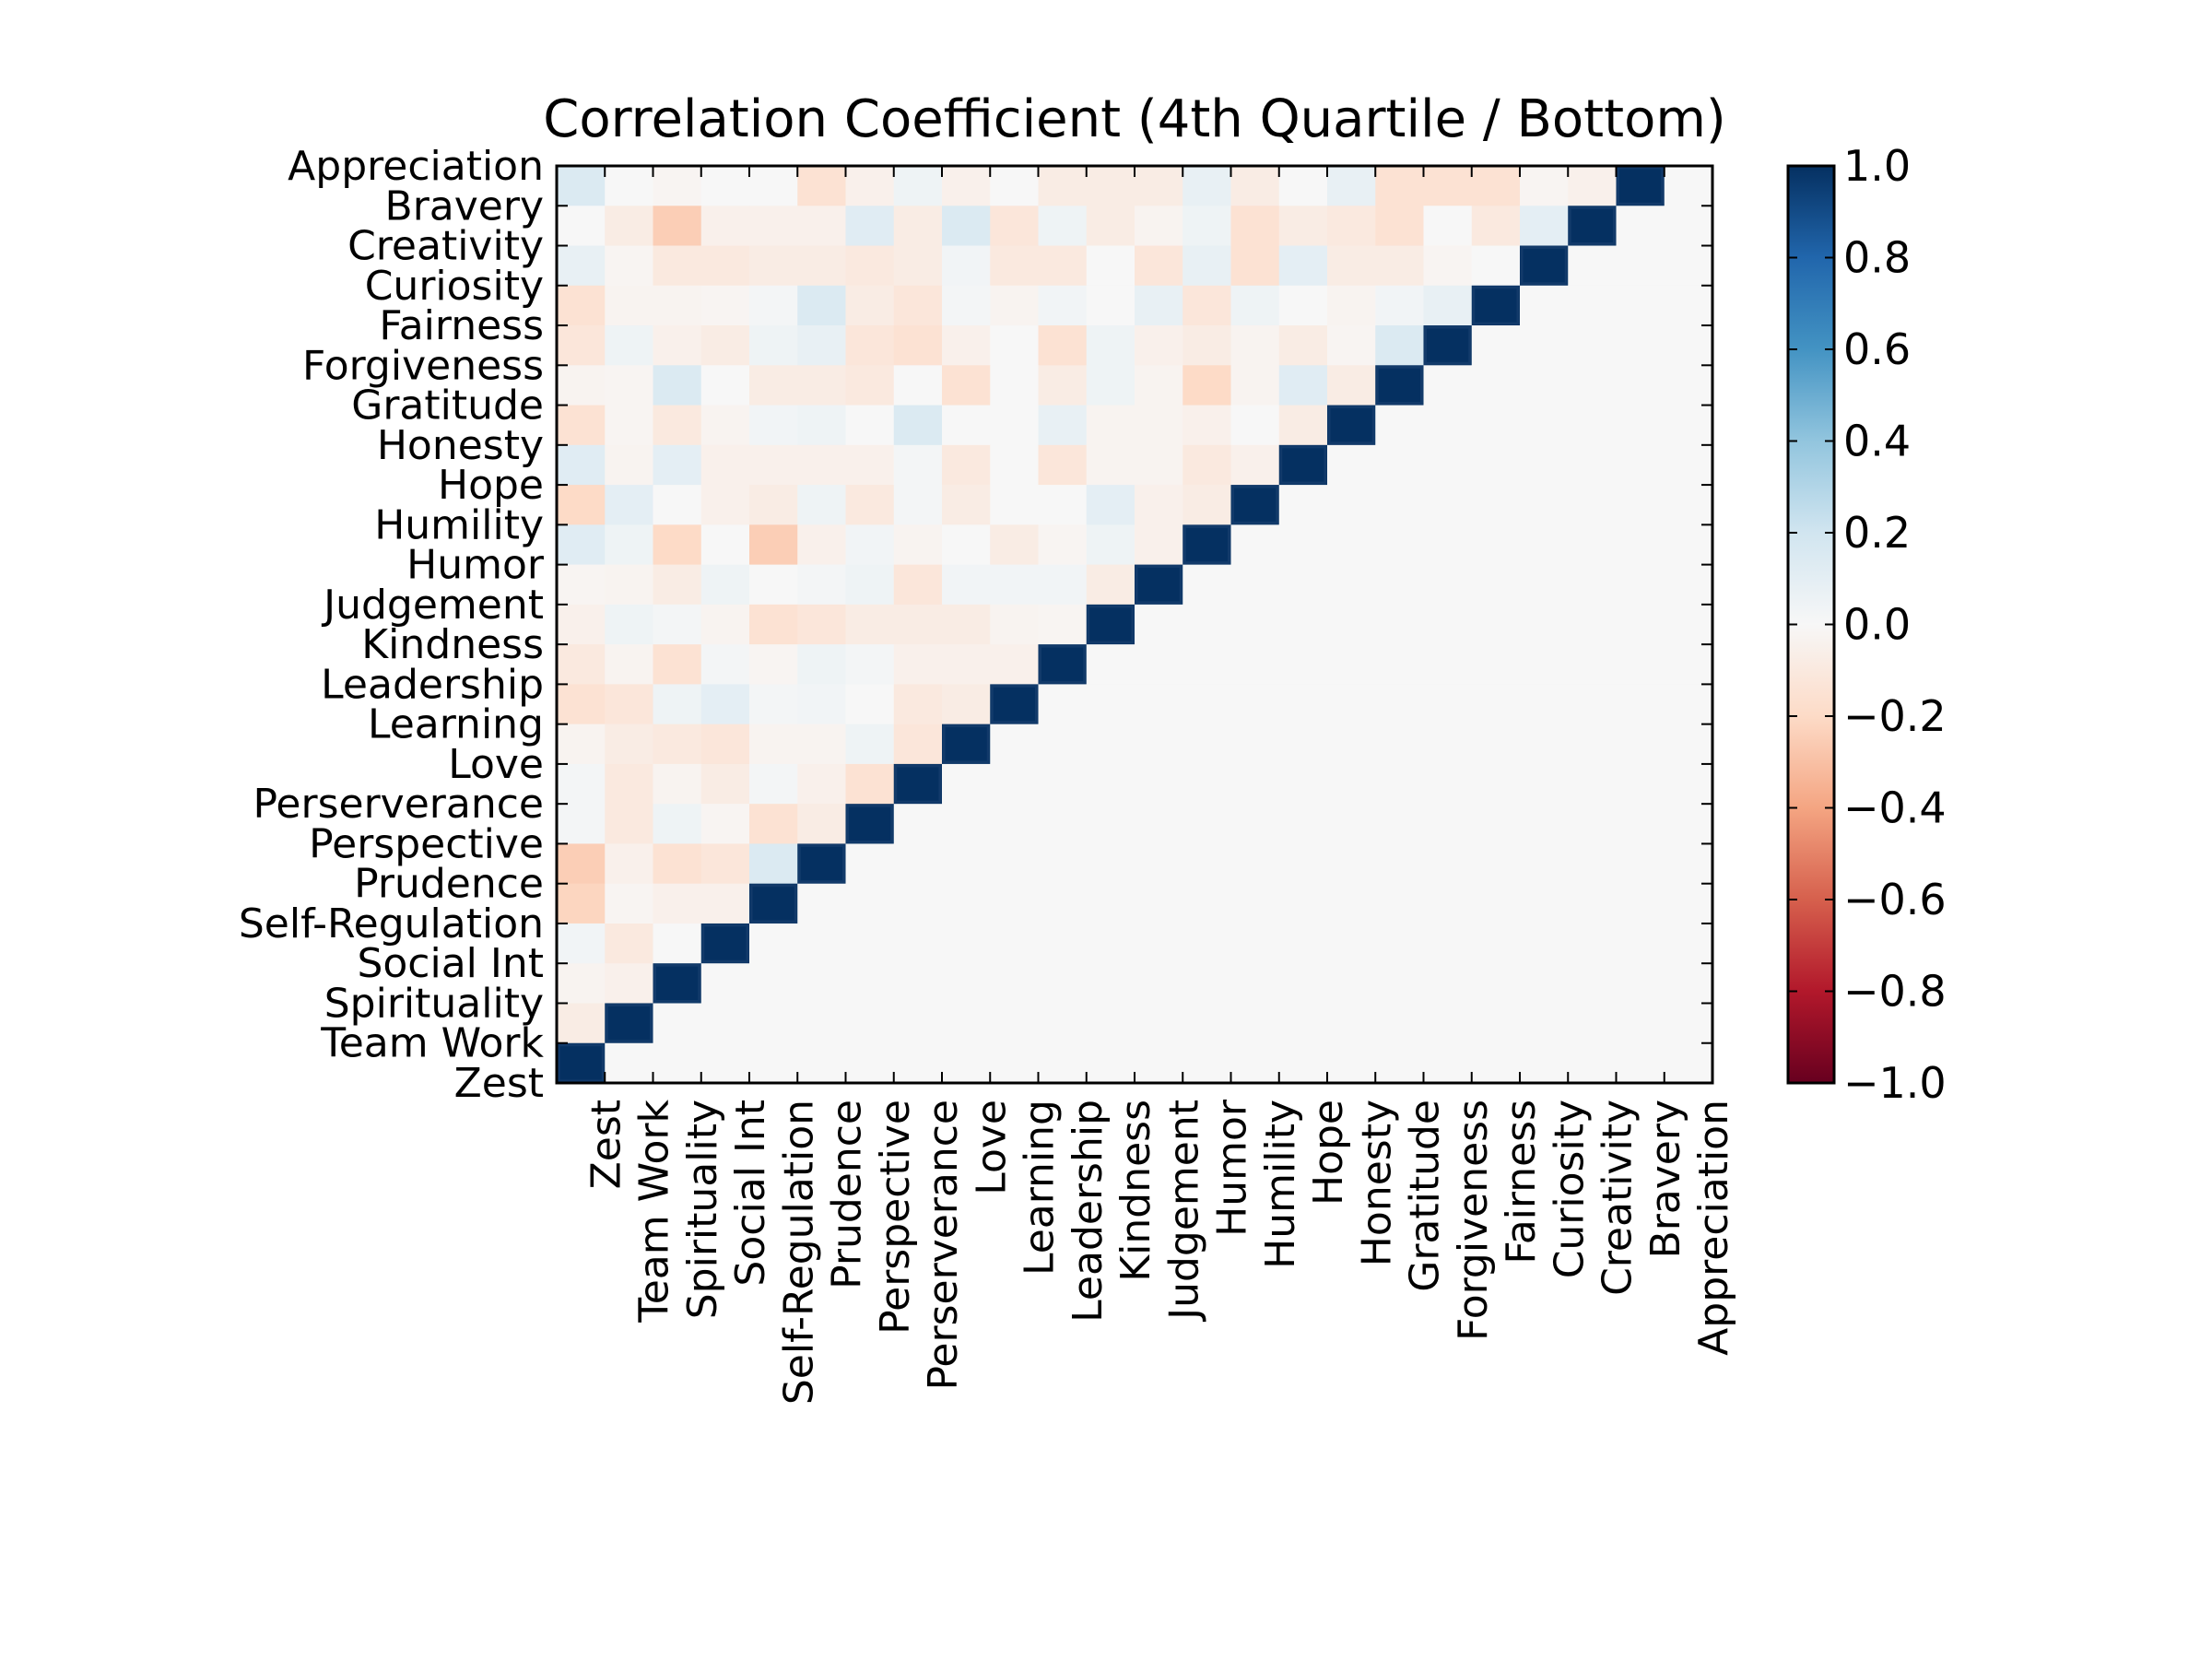 The width and height of the screenshot is (2212, 1659). I want to click on y-tick-label: Kindness, so click(452, 644).